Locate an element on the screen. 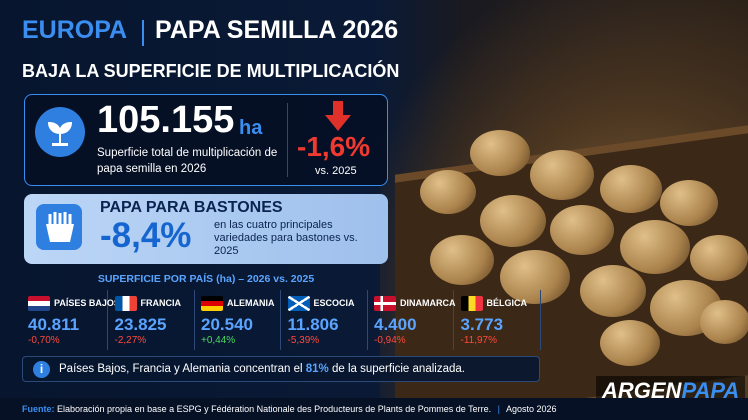  country-value: 40.811 is located at coordinates (54, 324).